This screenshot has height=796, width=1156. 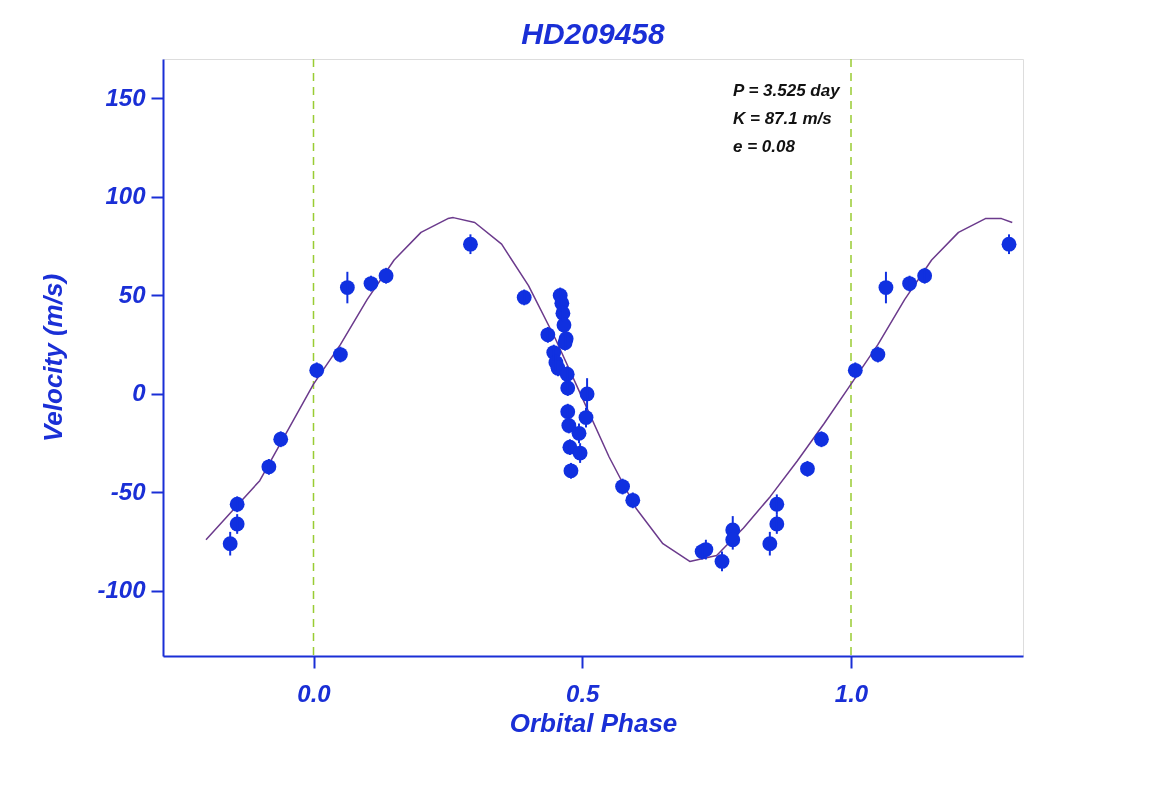 What do you see at coordinates (128, 491) in the screenshot?
I see `y-tick-label: -50` at bounding box center [128, 491].